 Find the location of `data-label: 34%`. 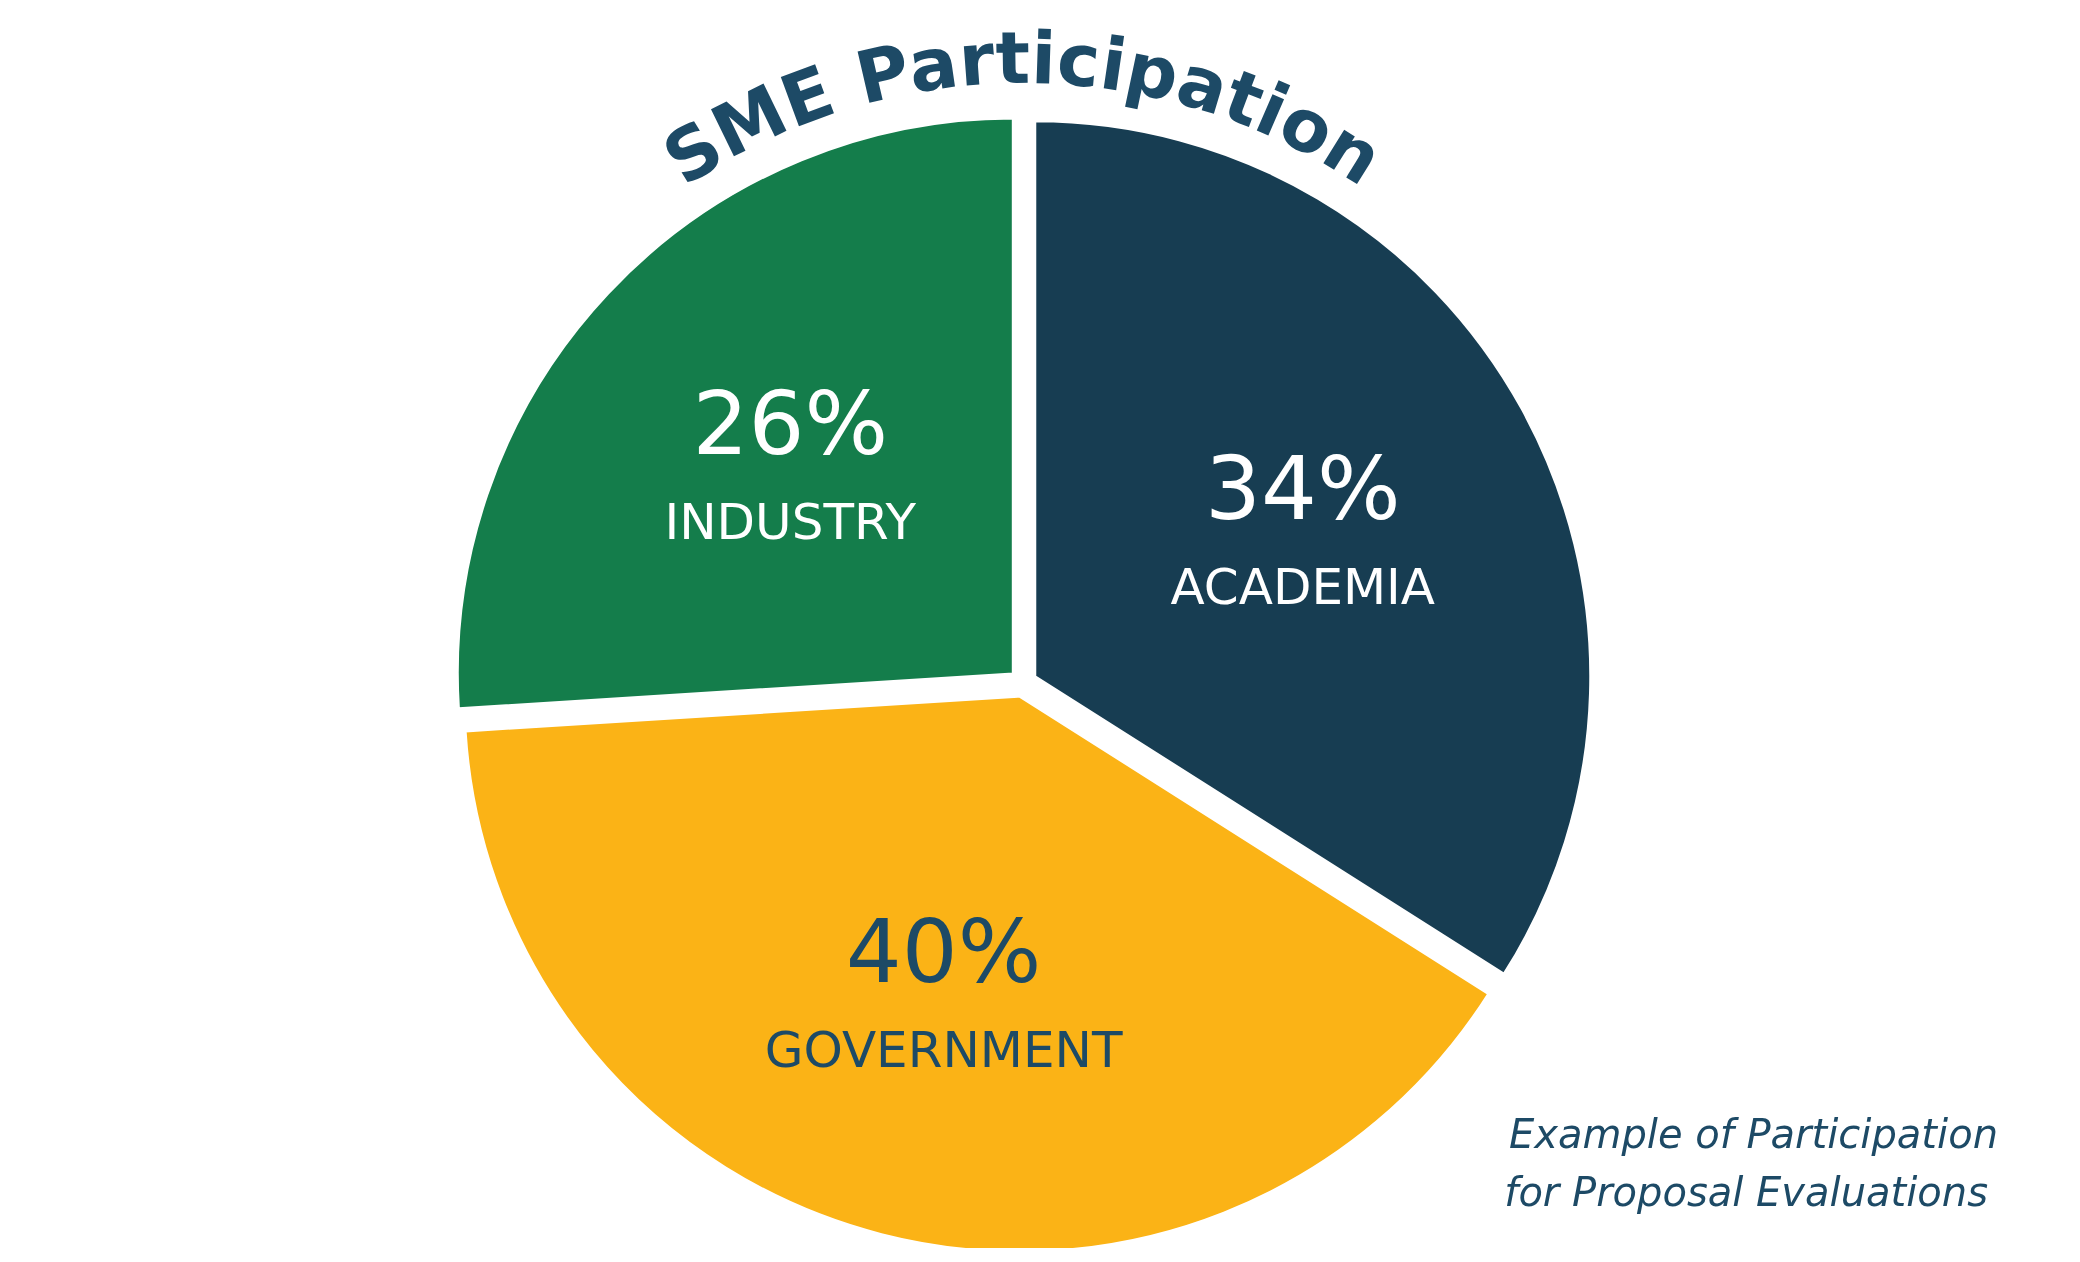

data-label: 34% is located at coordinates (1302, 489).